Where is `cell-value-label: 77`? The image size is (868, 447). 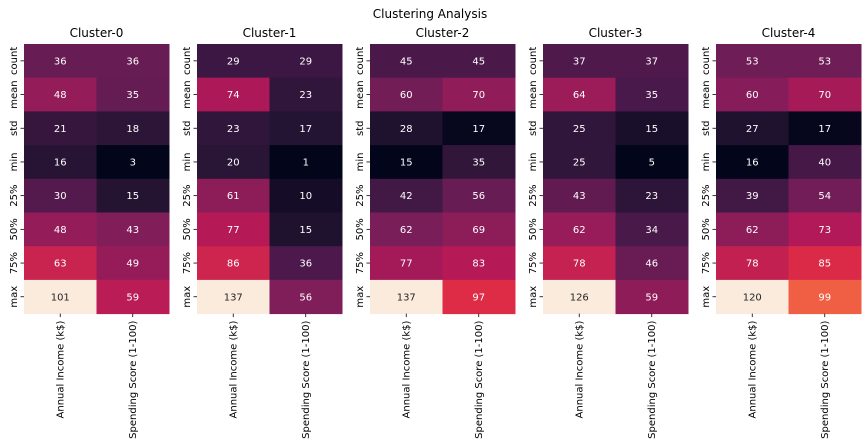
cell-value-label: 77 is located at coordinates (406, 264).